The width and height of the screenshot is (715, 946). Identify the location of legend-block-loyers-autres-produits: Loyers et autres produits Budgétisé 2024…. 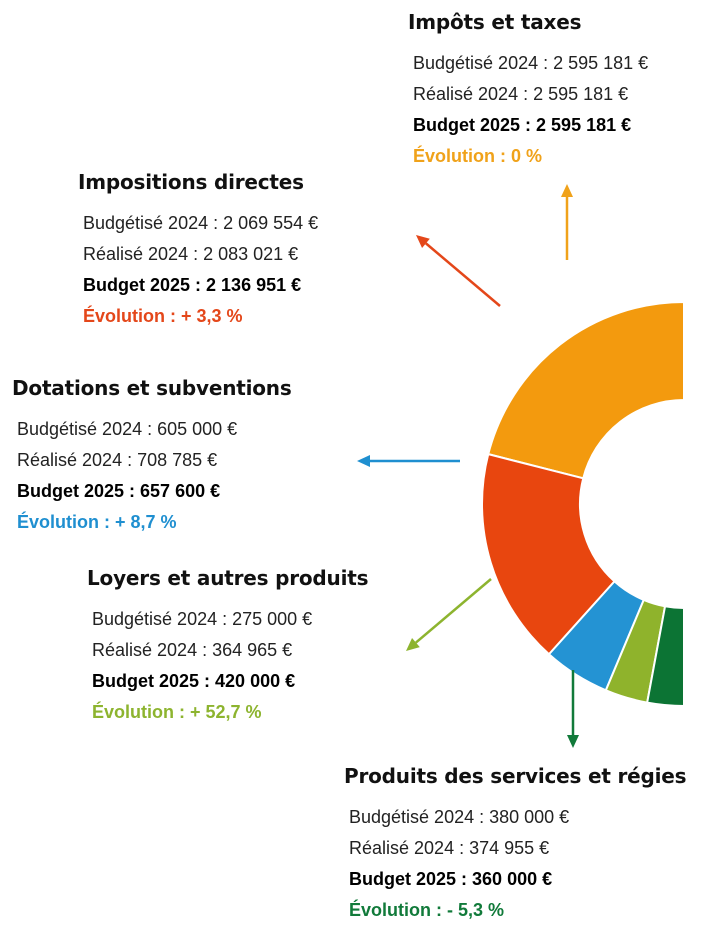
(227, 647).